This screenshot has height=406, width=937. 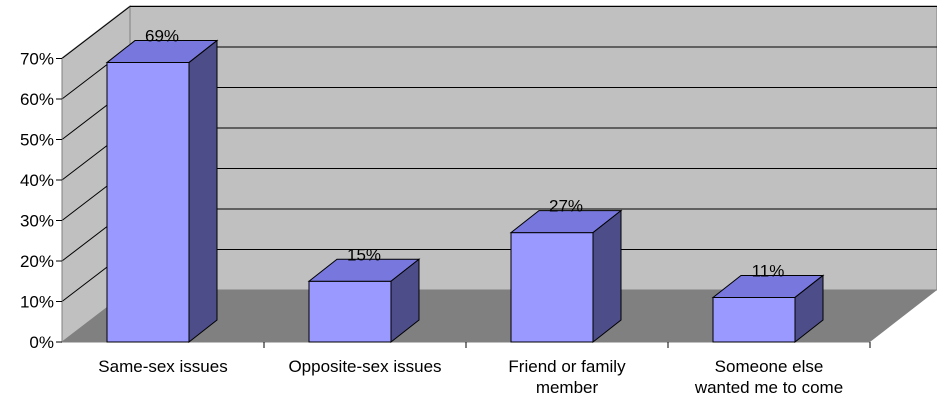 I want to click on data-label: 27%, so click(x=566, y=206).